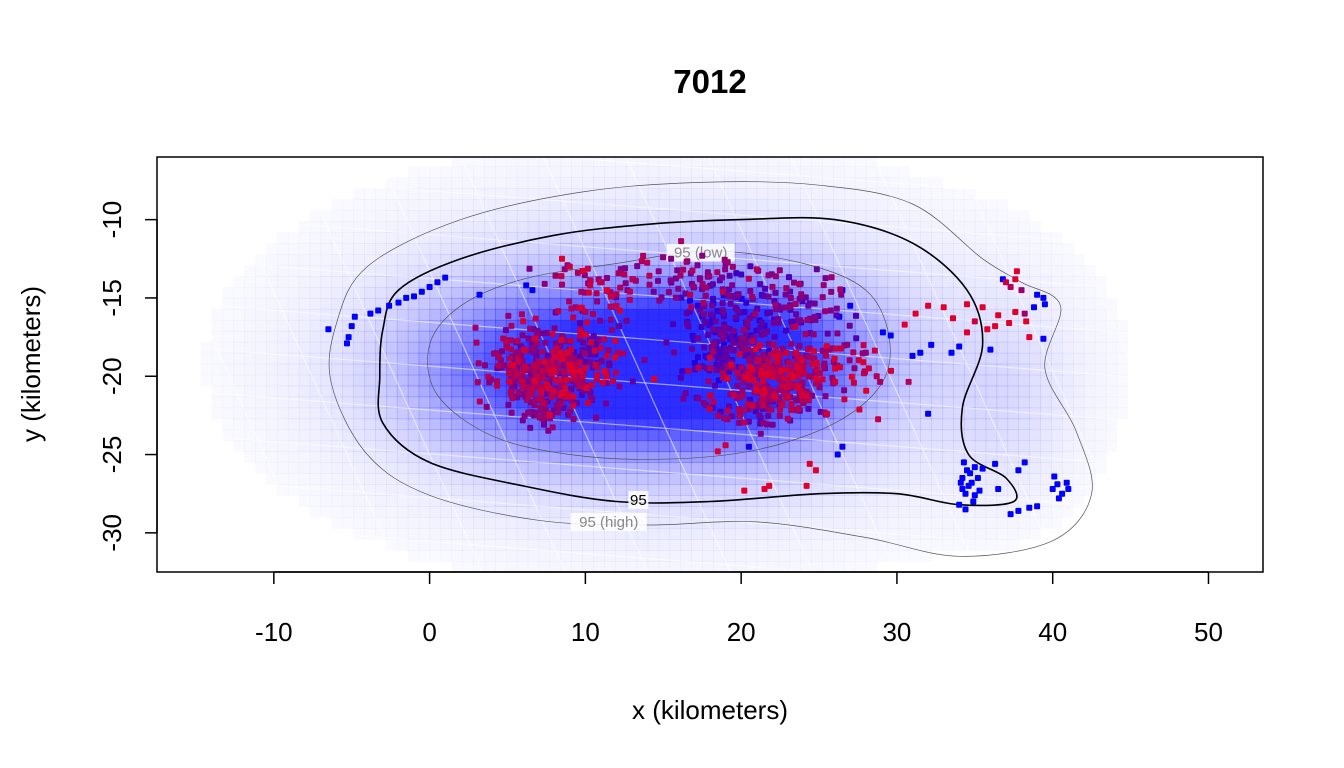 Image resolution: width=1344 pixels, height=768 pixels. I want to click on contour-label-upper: 95 (high), so click(608, 522).